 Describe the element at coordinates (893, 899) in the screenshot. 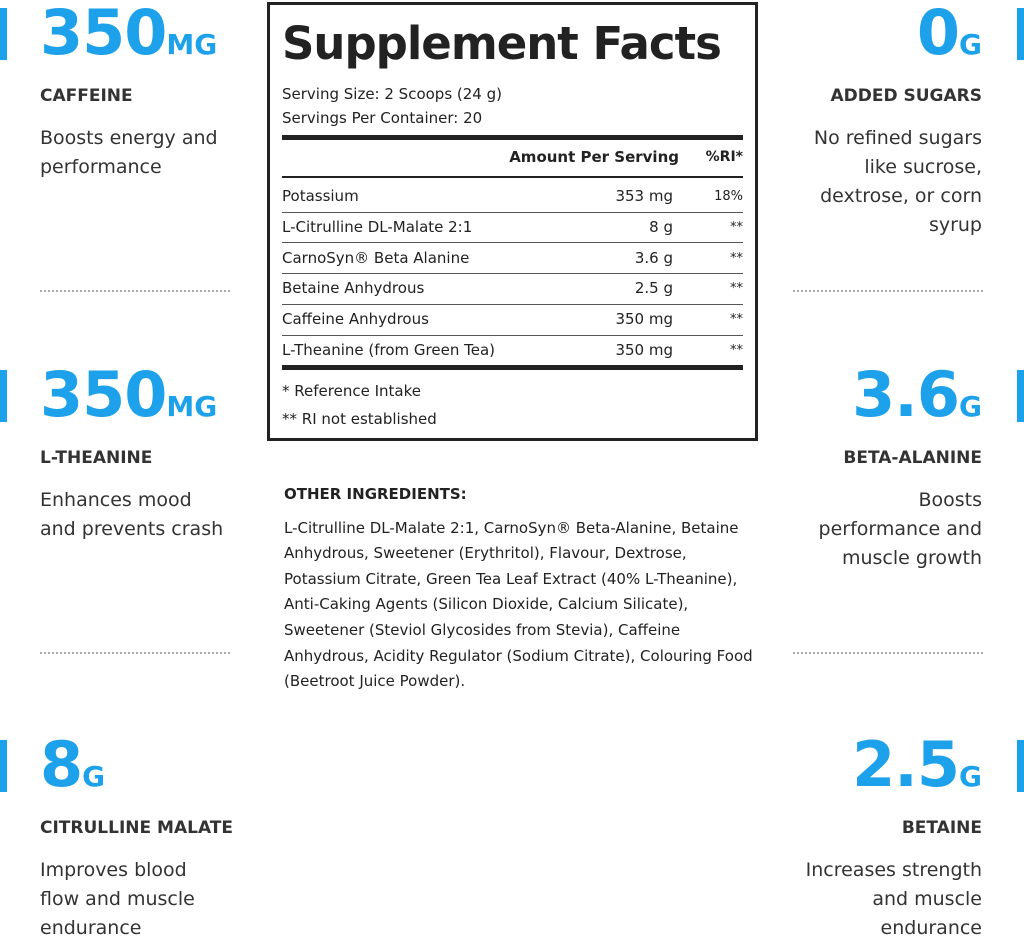

I see `stat-description: Increases strength and muscle endurance` at that location.